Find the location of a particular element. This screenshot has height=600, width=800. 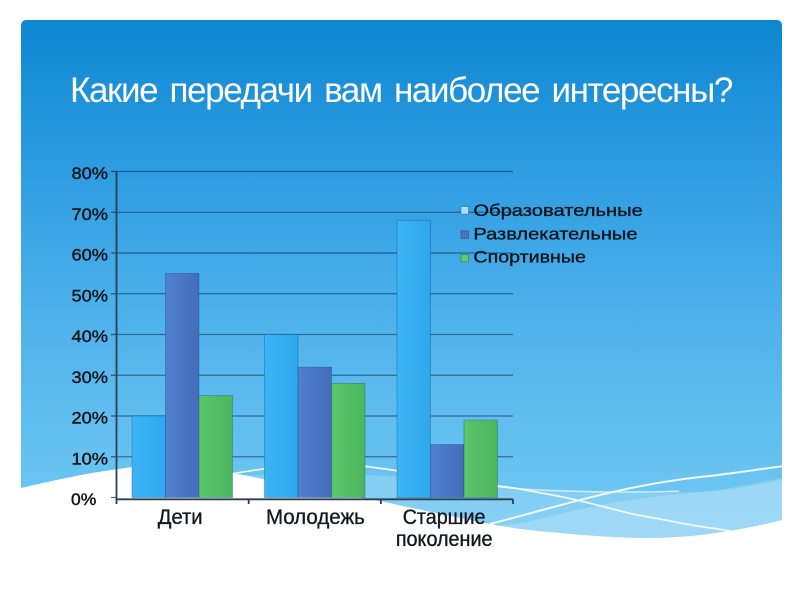

svg-text: Дети is located at coordinates (180, 517).